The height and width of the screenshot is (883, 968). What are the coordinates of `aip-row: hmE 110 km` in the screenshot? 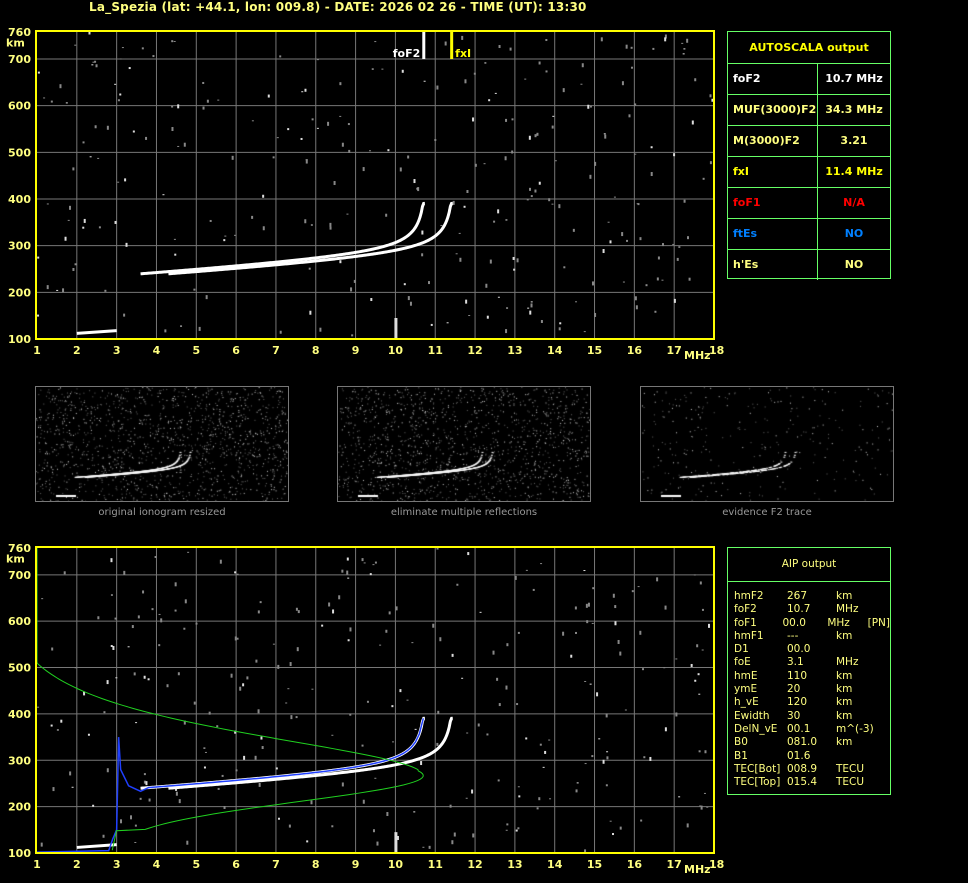 It's located at (809, 676).